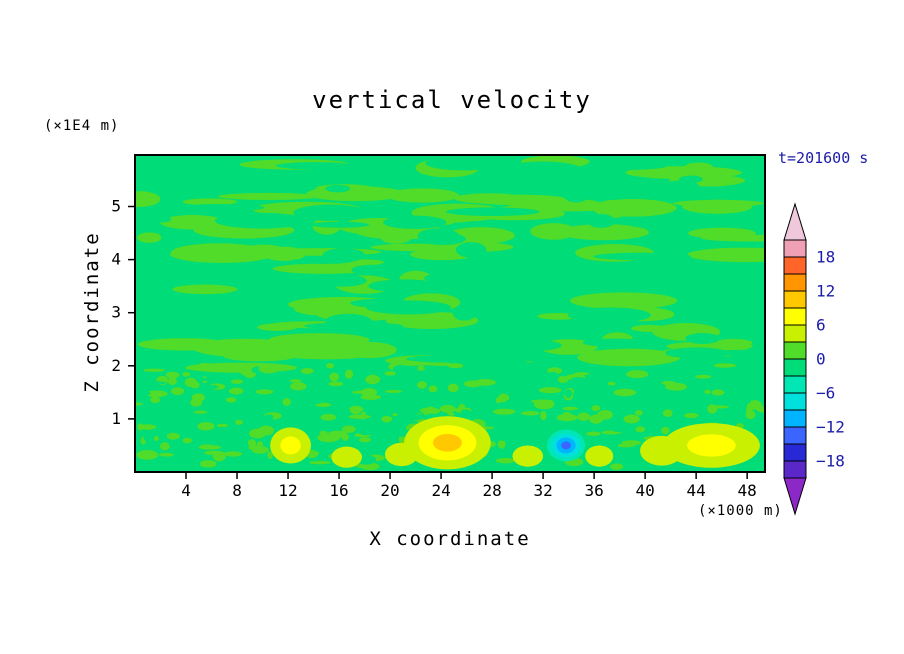 Image resolution: width=904 pixels, height=654 pixels. Describe the element at coordinates (830, 461) in the screenshot. I see `svg-text: −18` at that location.